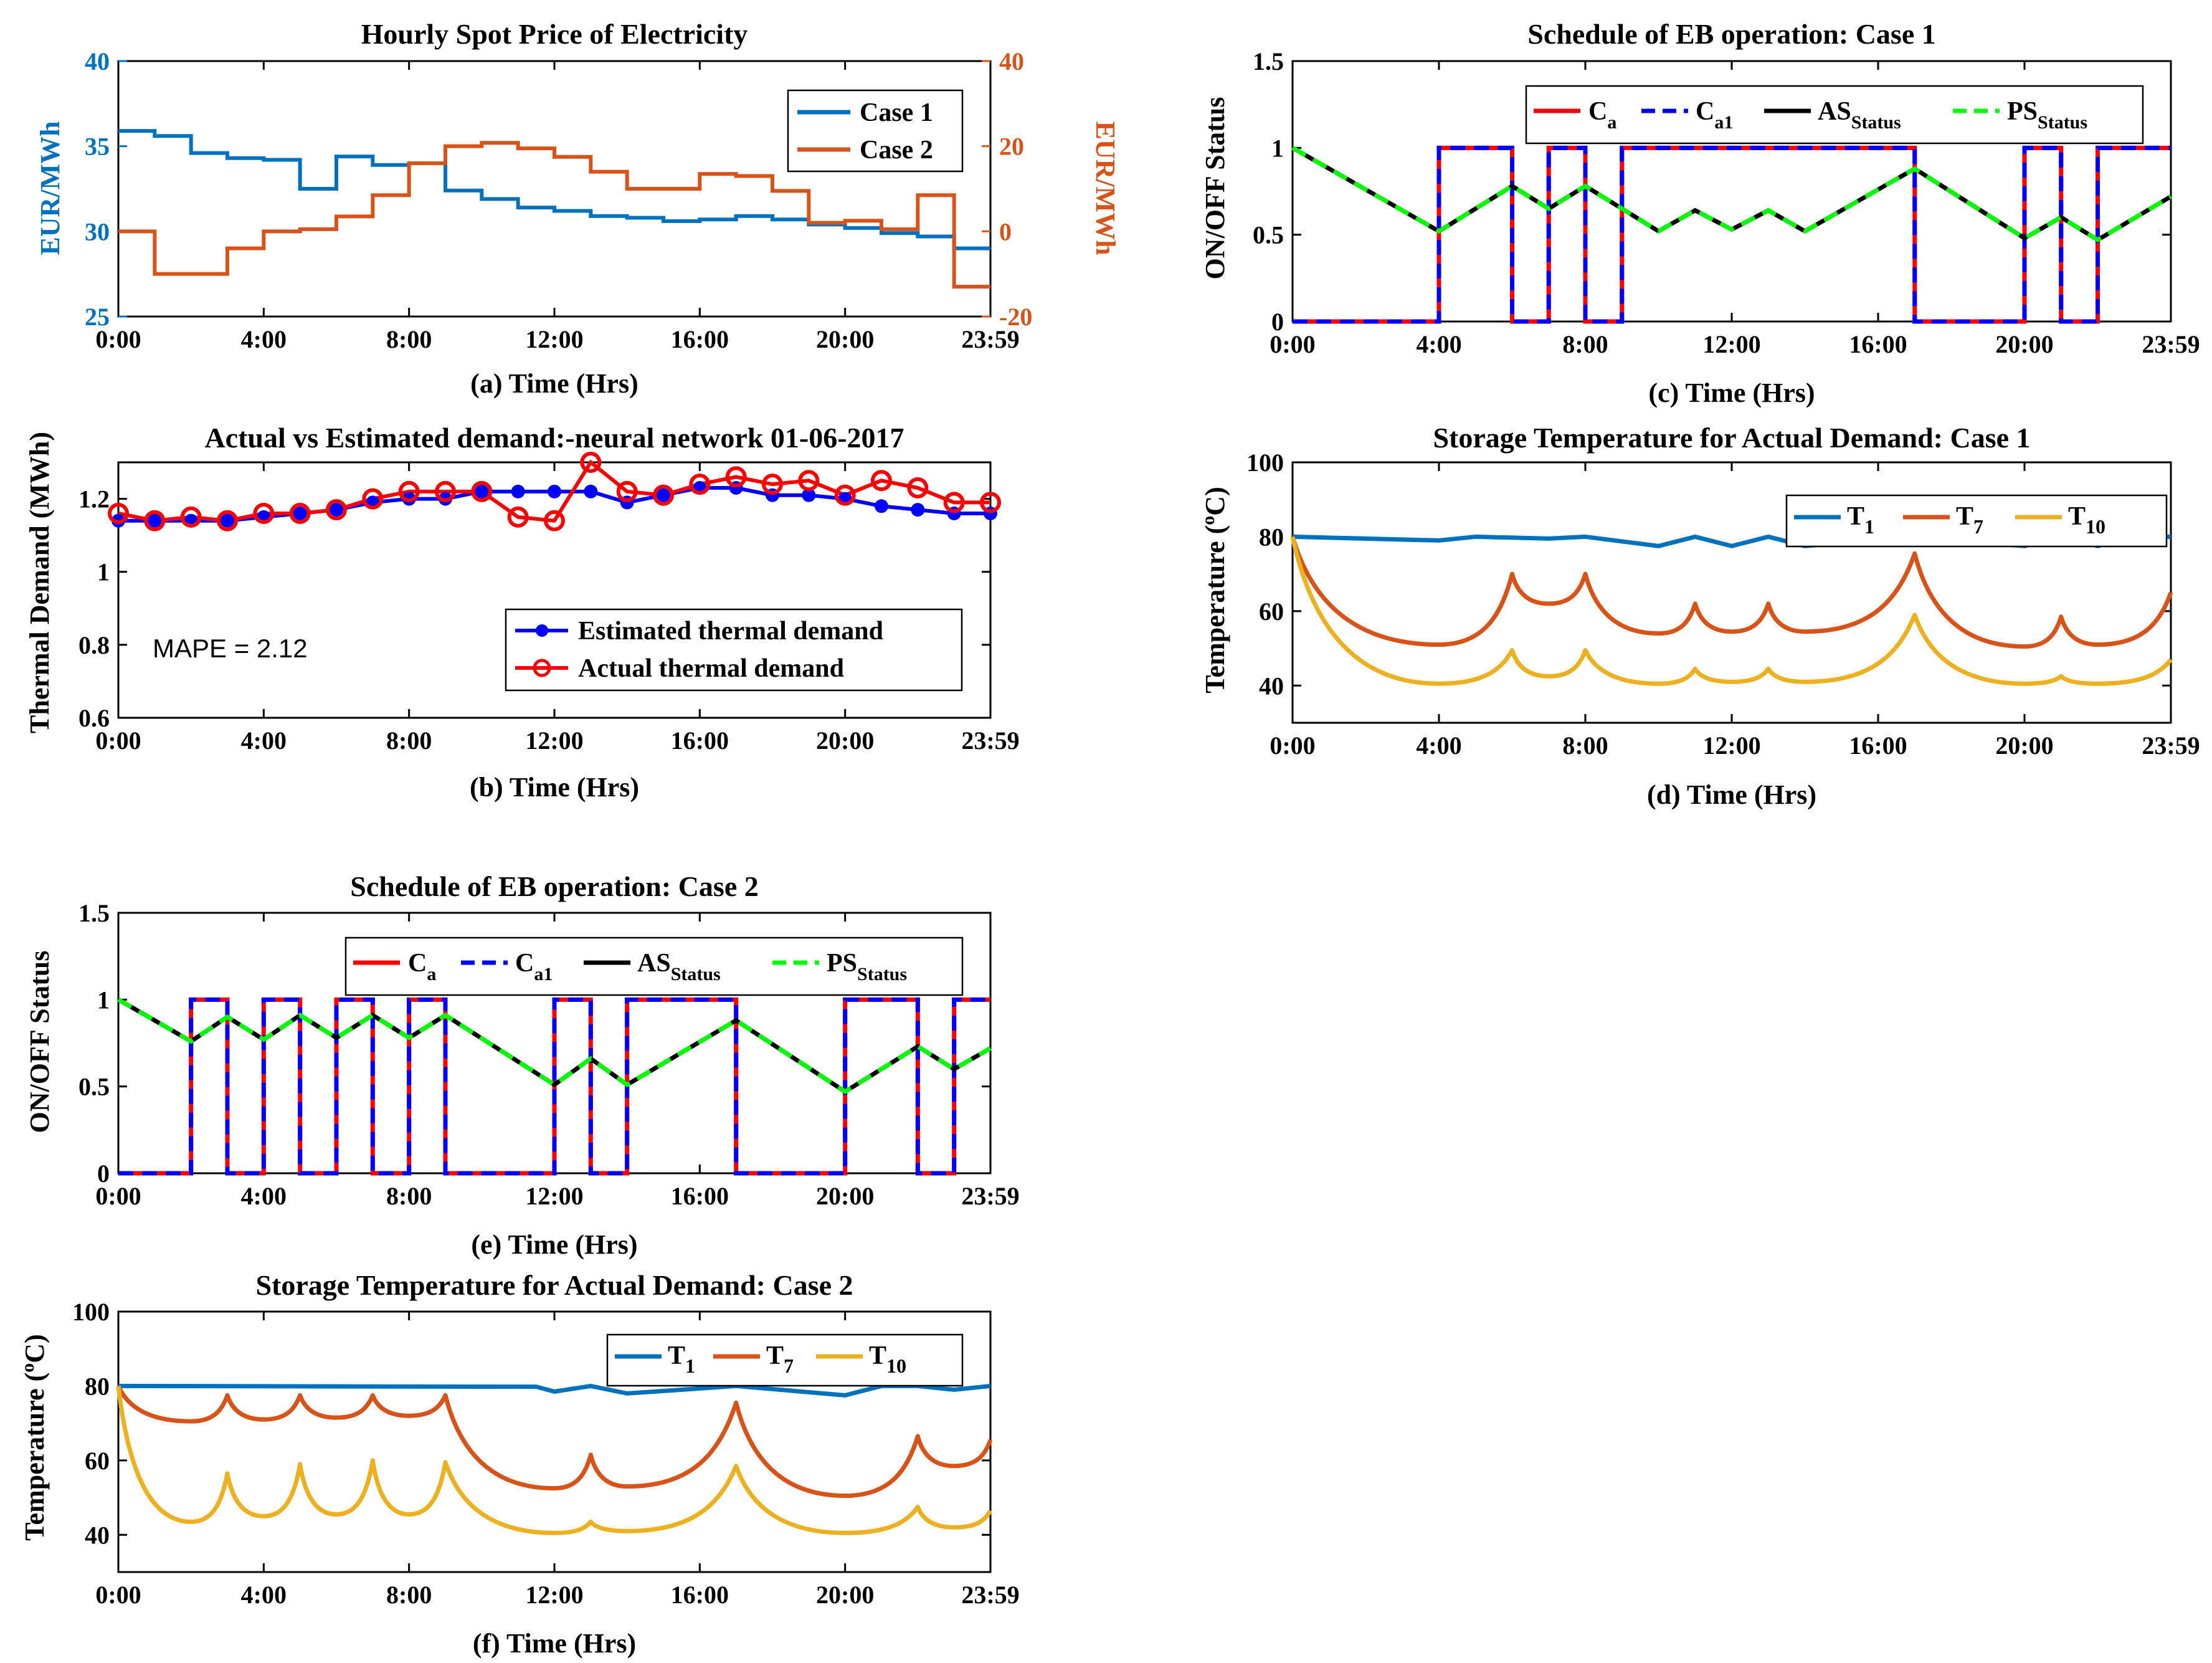 The image size is (2212, 1663). Describe the element at coordinates (94, 645) in the screenshot. I see `ytick-label: 0.8` at that location.